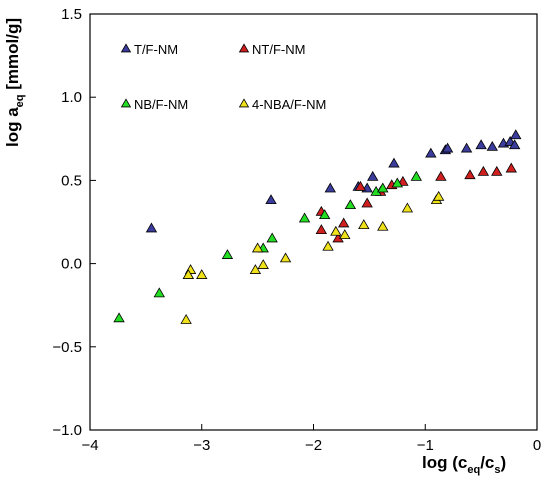  I want to click on x-tick-label: −3, so click(201, 445).